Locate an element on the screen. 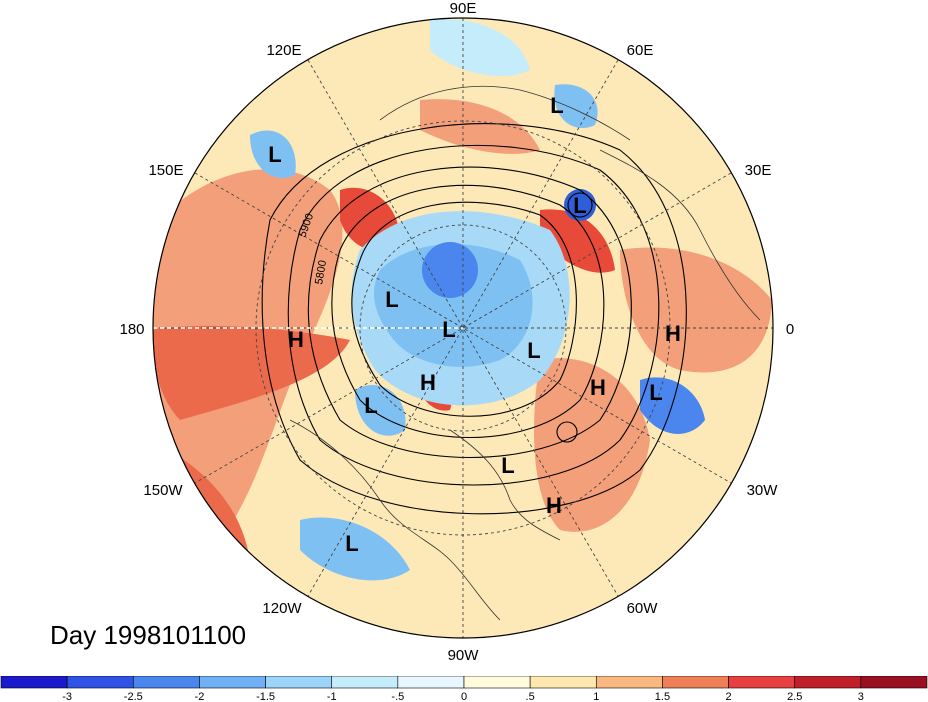 The height and width of the screenshot is (702, 928). cool-core-alaska is located at coordinates (380, 410).